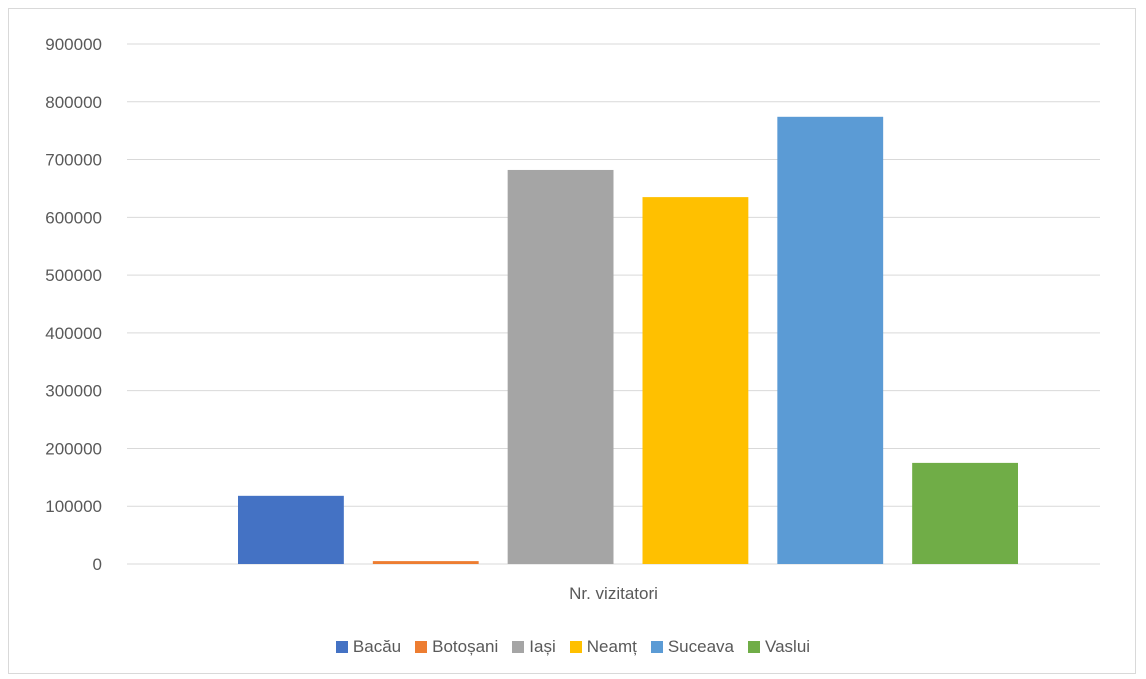 Image resolution: width=1146 pixels, height=679 pixels. I want to click on y-tick-label: 0, so click(97, 564).